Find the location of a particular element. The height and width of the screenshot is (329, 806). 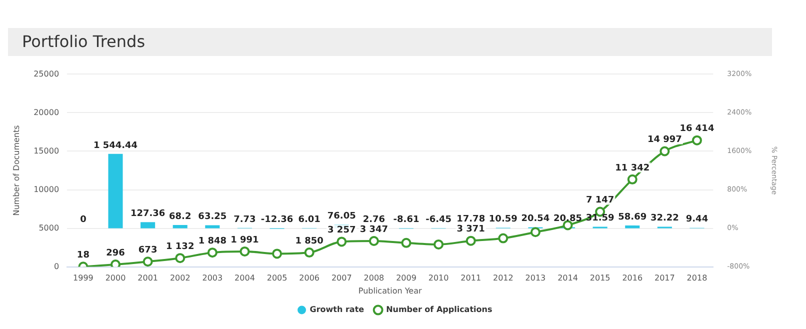

data-label: -6.45 is located at coordinates (439, 220).